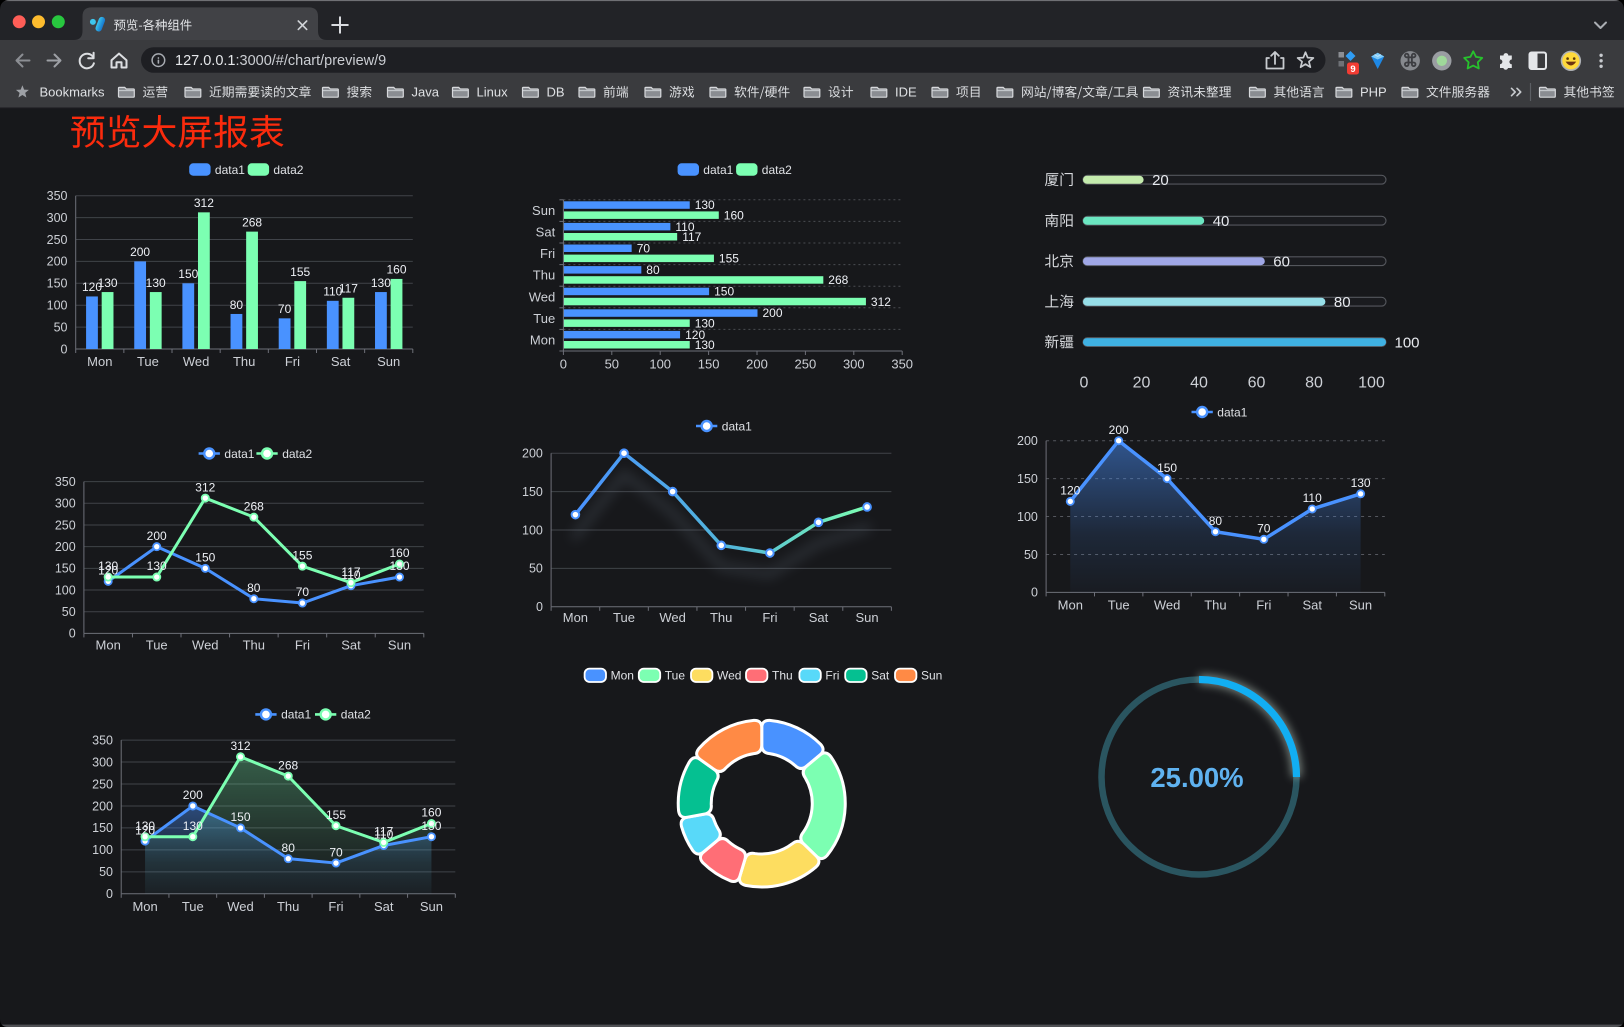  I want to click on svg-text:127.0.0.1:3000/#/chart/preview: 127.0.0.1:3000/#/chart/preview/9, so click(280, 61).